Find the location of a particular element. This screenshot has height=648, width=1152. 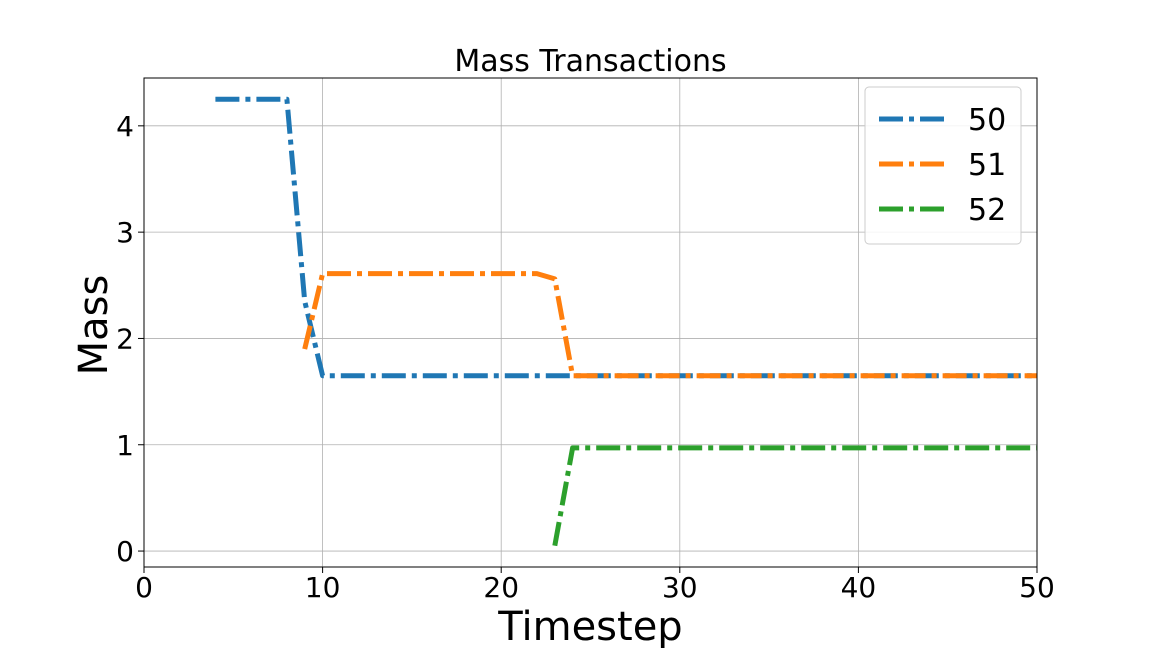

y-tick-label: 2 is located at coordinates (125, 338).